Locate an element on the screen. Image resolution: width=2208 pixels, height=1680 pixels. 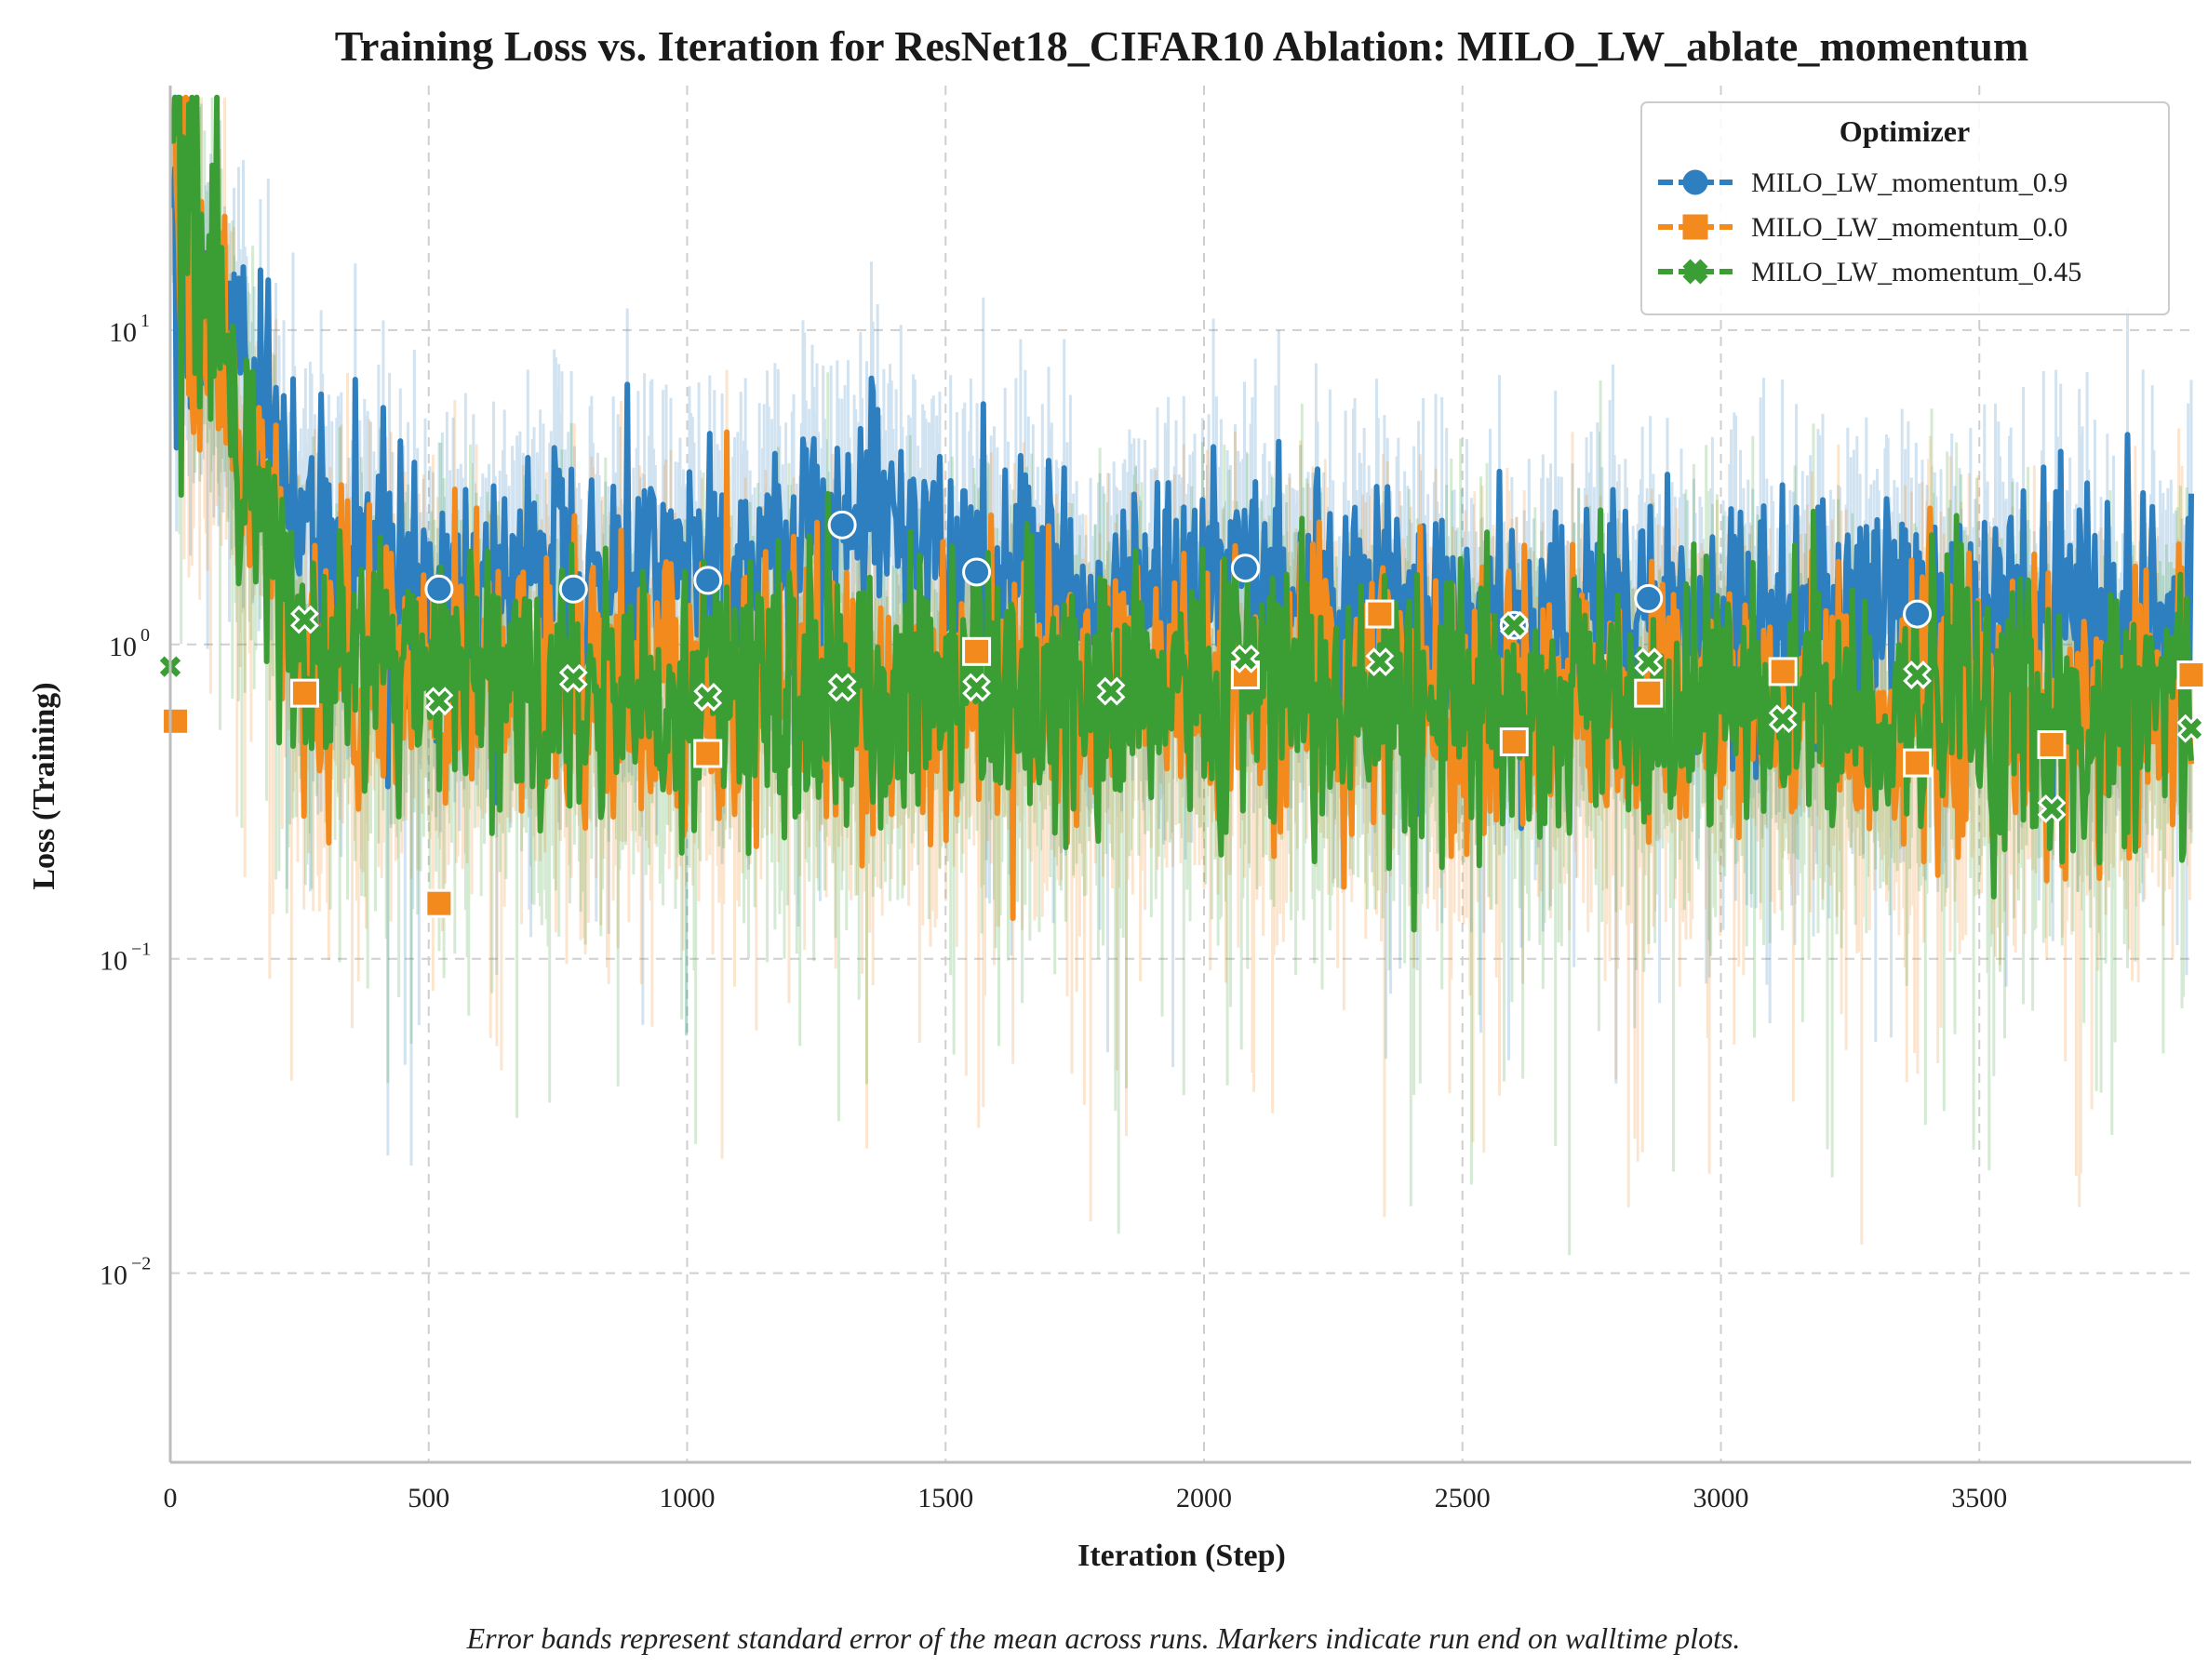
marker-MILO_LW_momentum_0.0-7 is located at coordinates (1514, 741).